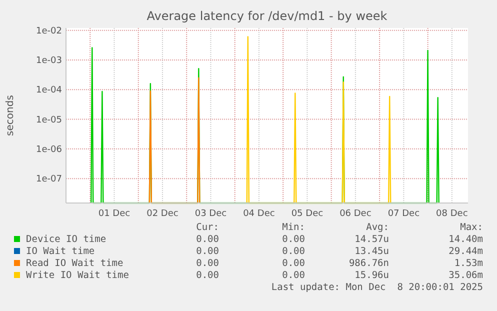 The width and height of the screenshot is (497, 311). I want to click on x-tick-label: 05 Dec, so click(307, 214).